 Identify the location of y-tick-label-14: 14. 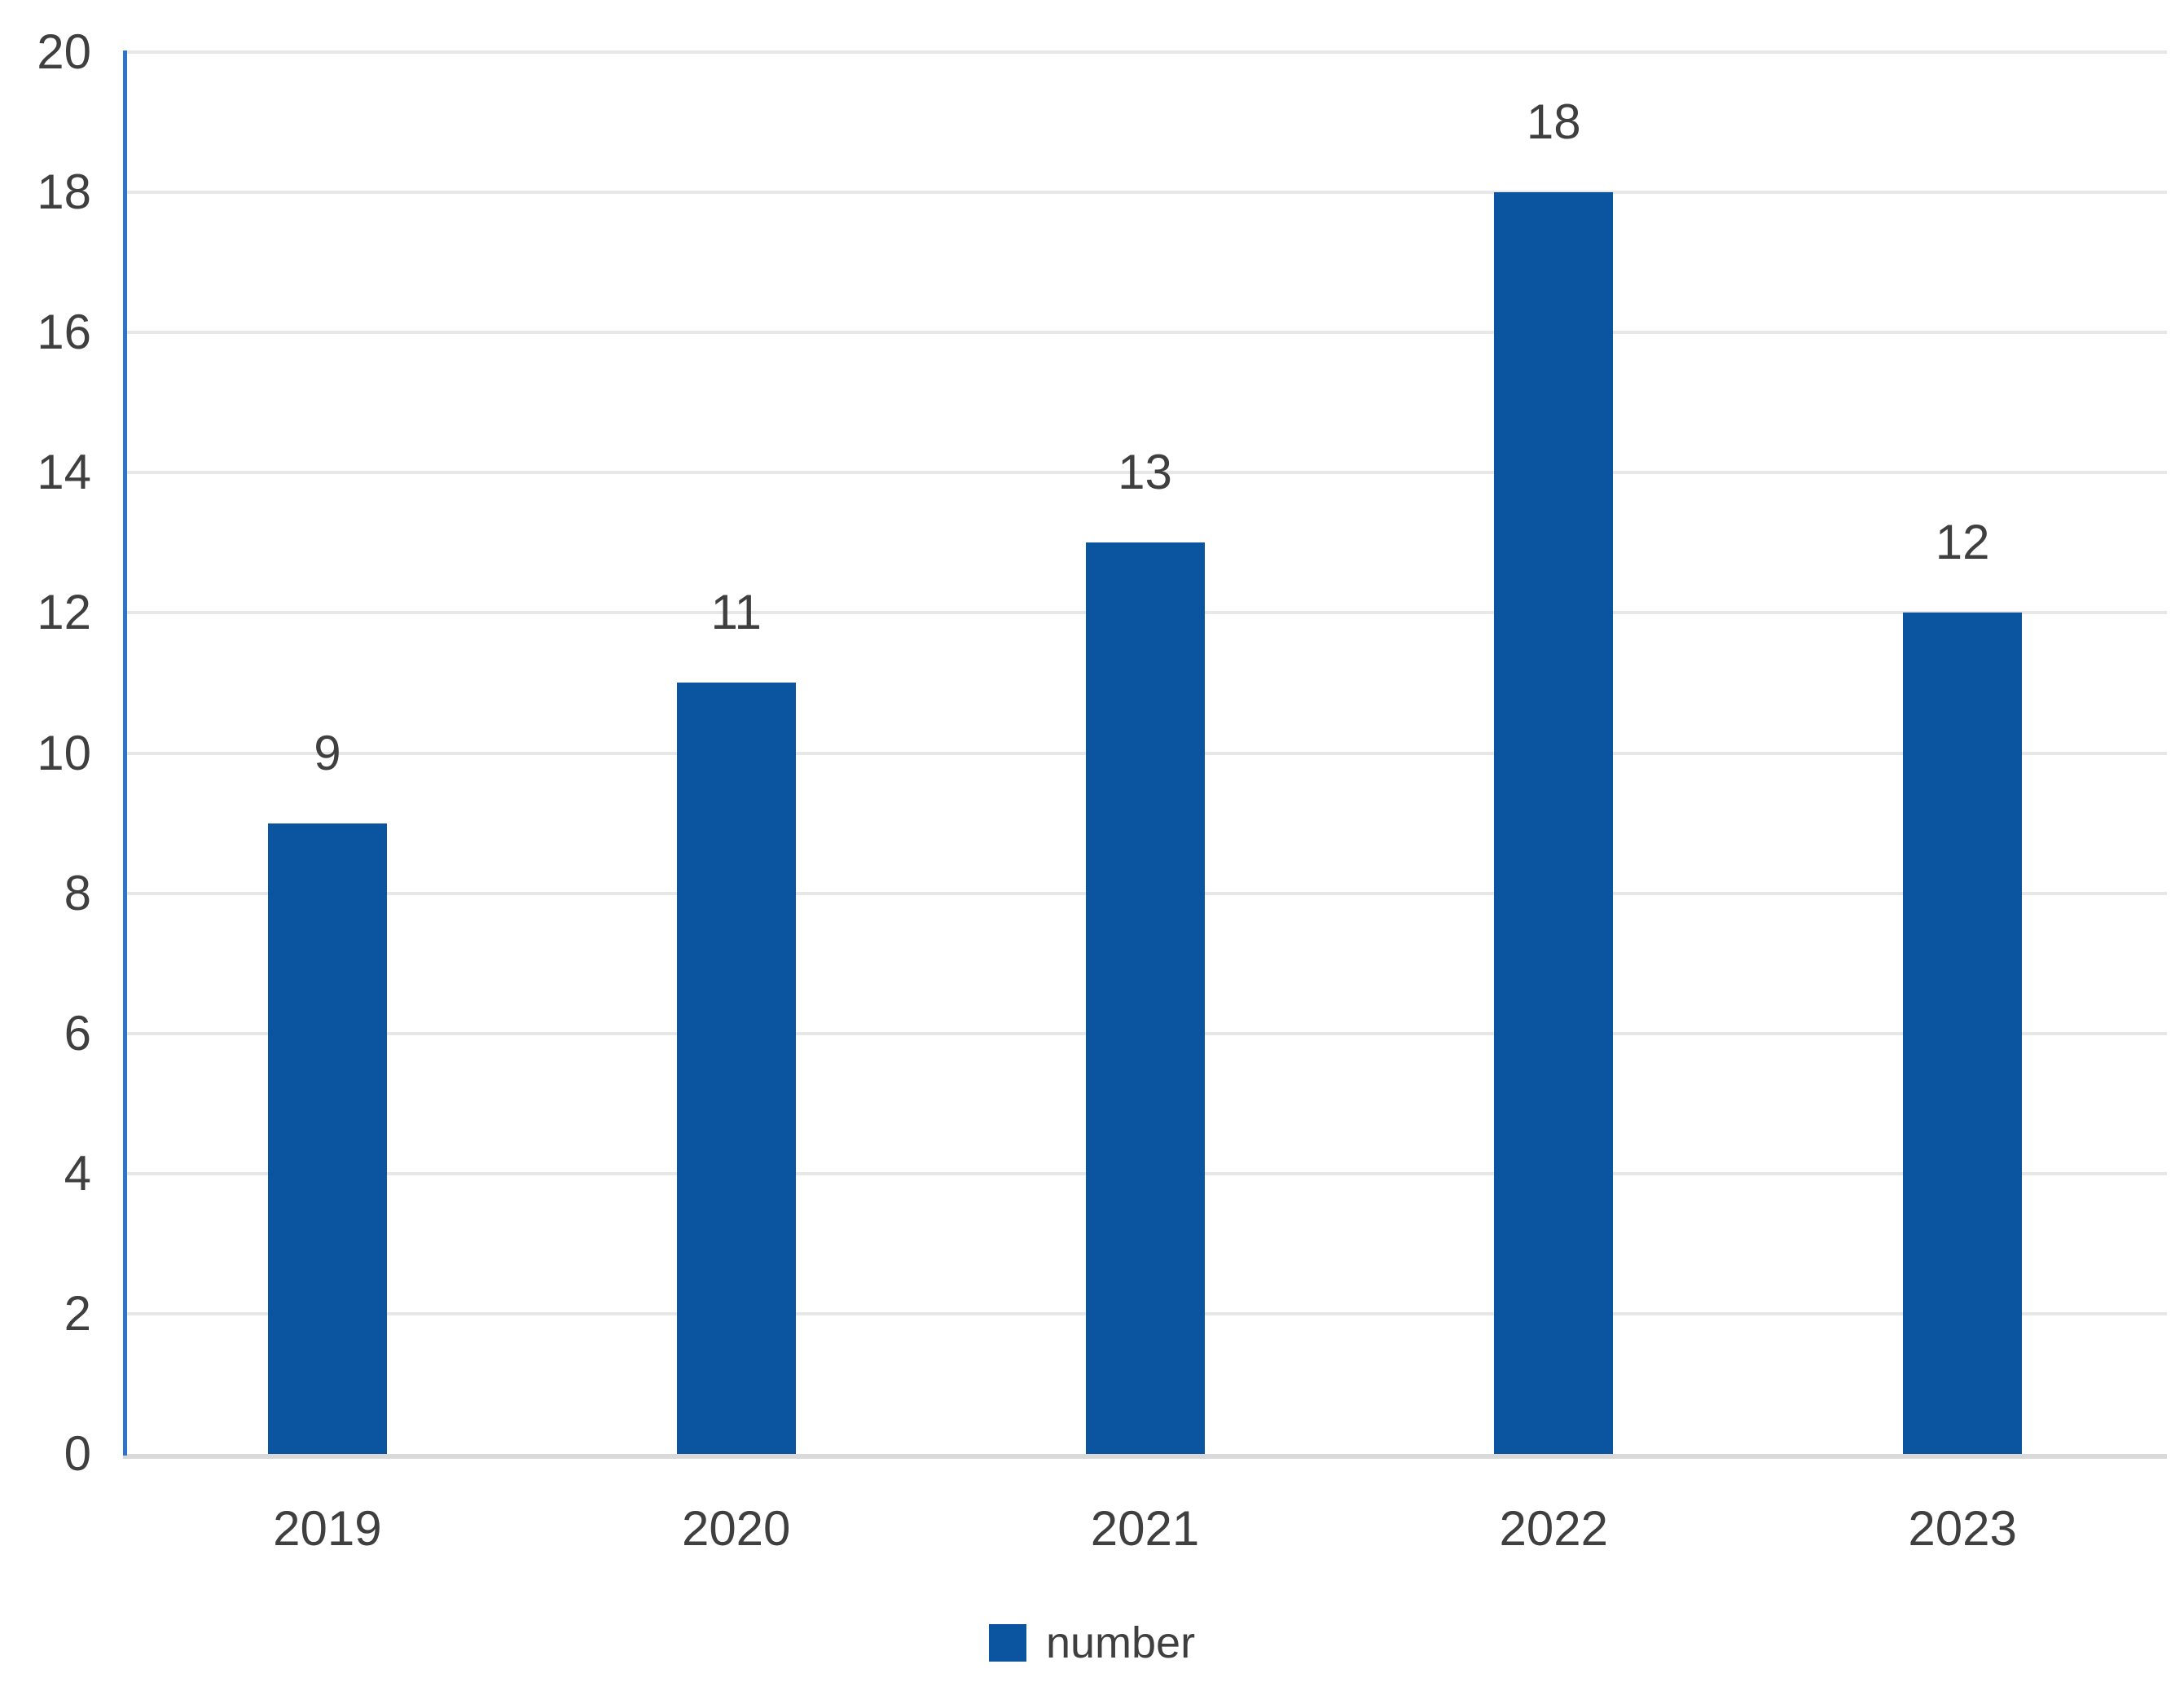
(64, 472).